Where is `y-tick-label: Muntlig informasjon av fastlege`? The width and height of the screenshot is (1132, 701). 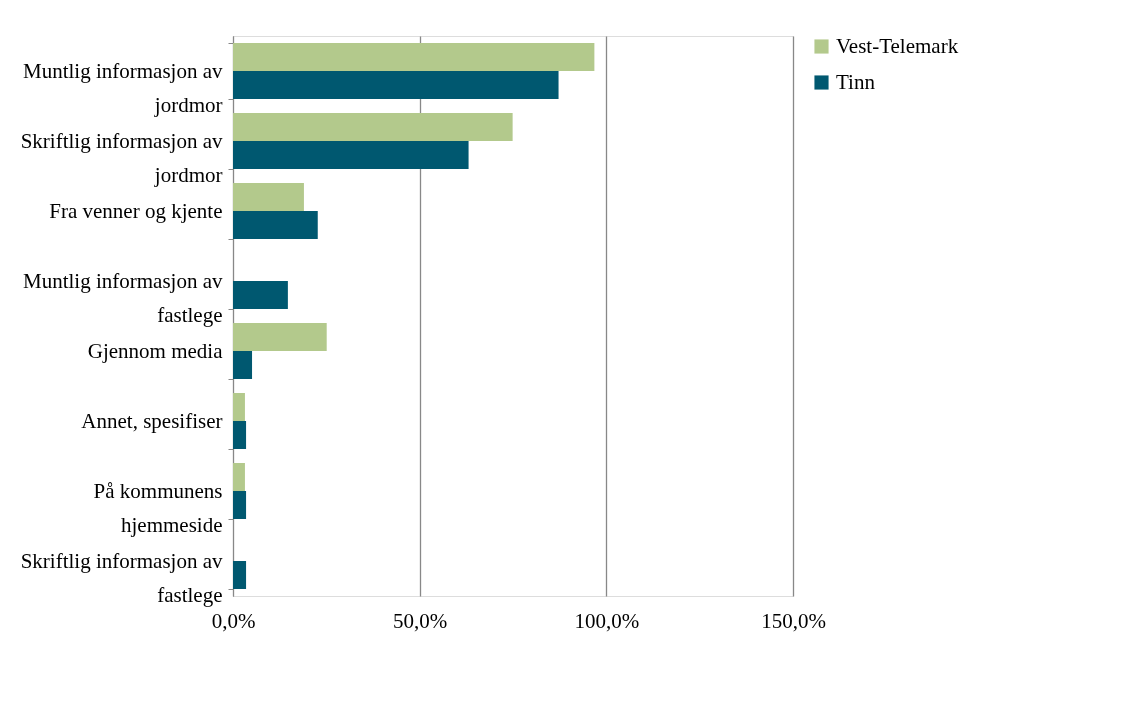 y-tick-label: Muntlig informasjon av fastlege is located at coordinates (123, 297).